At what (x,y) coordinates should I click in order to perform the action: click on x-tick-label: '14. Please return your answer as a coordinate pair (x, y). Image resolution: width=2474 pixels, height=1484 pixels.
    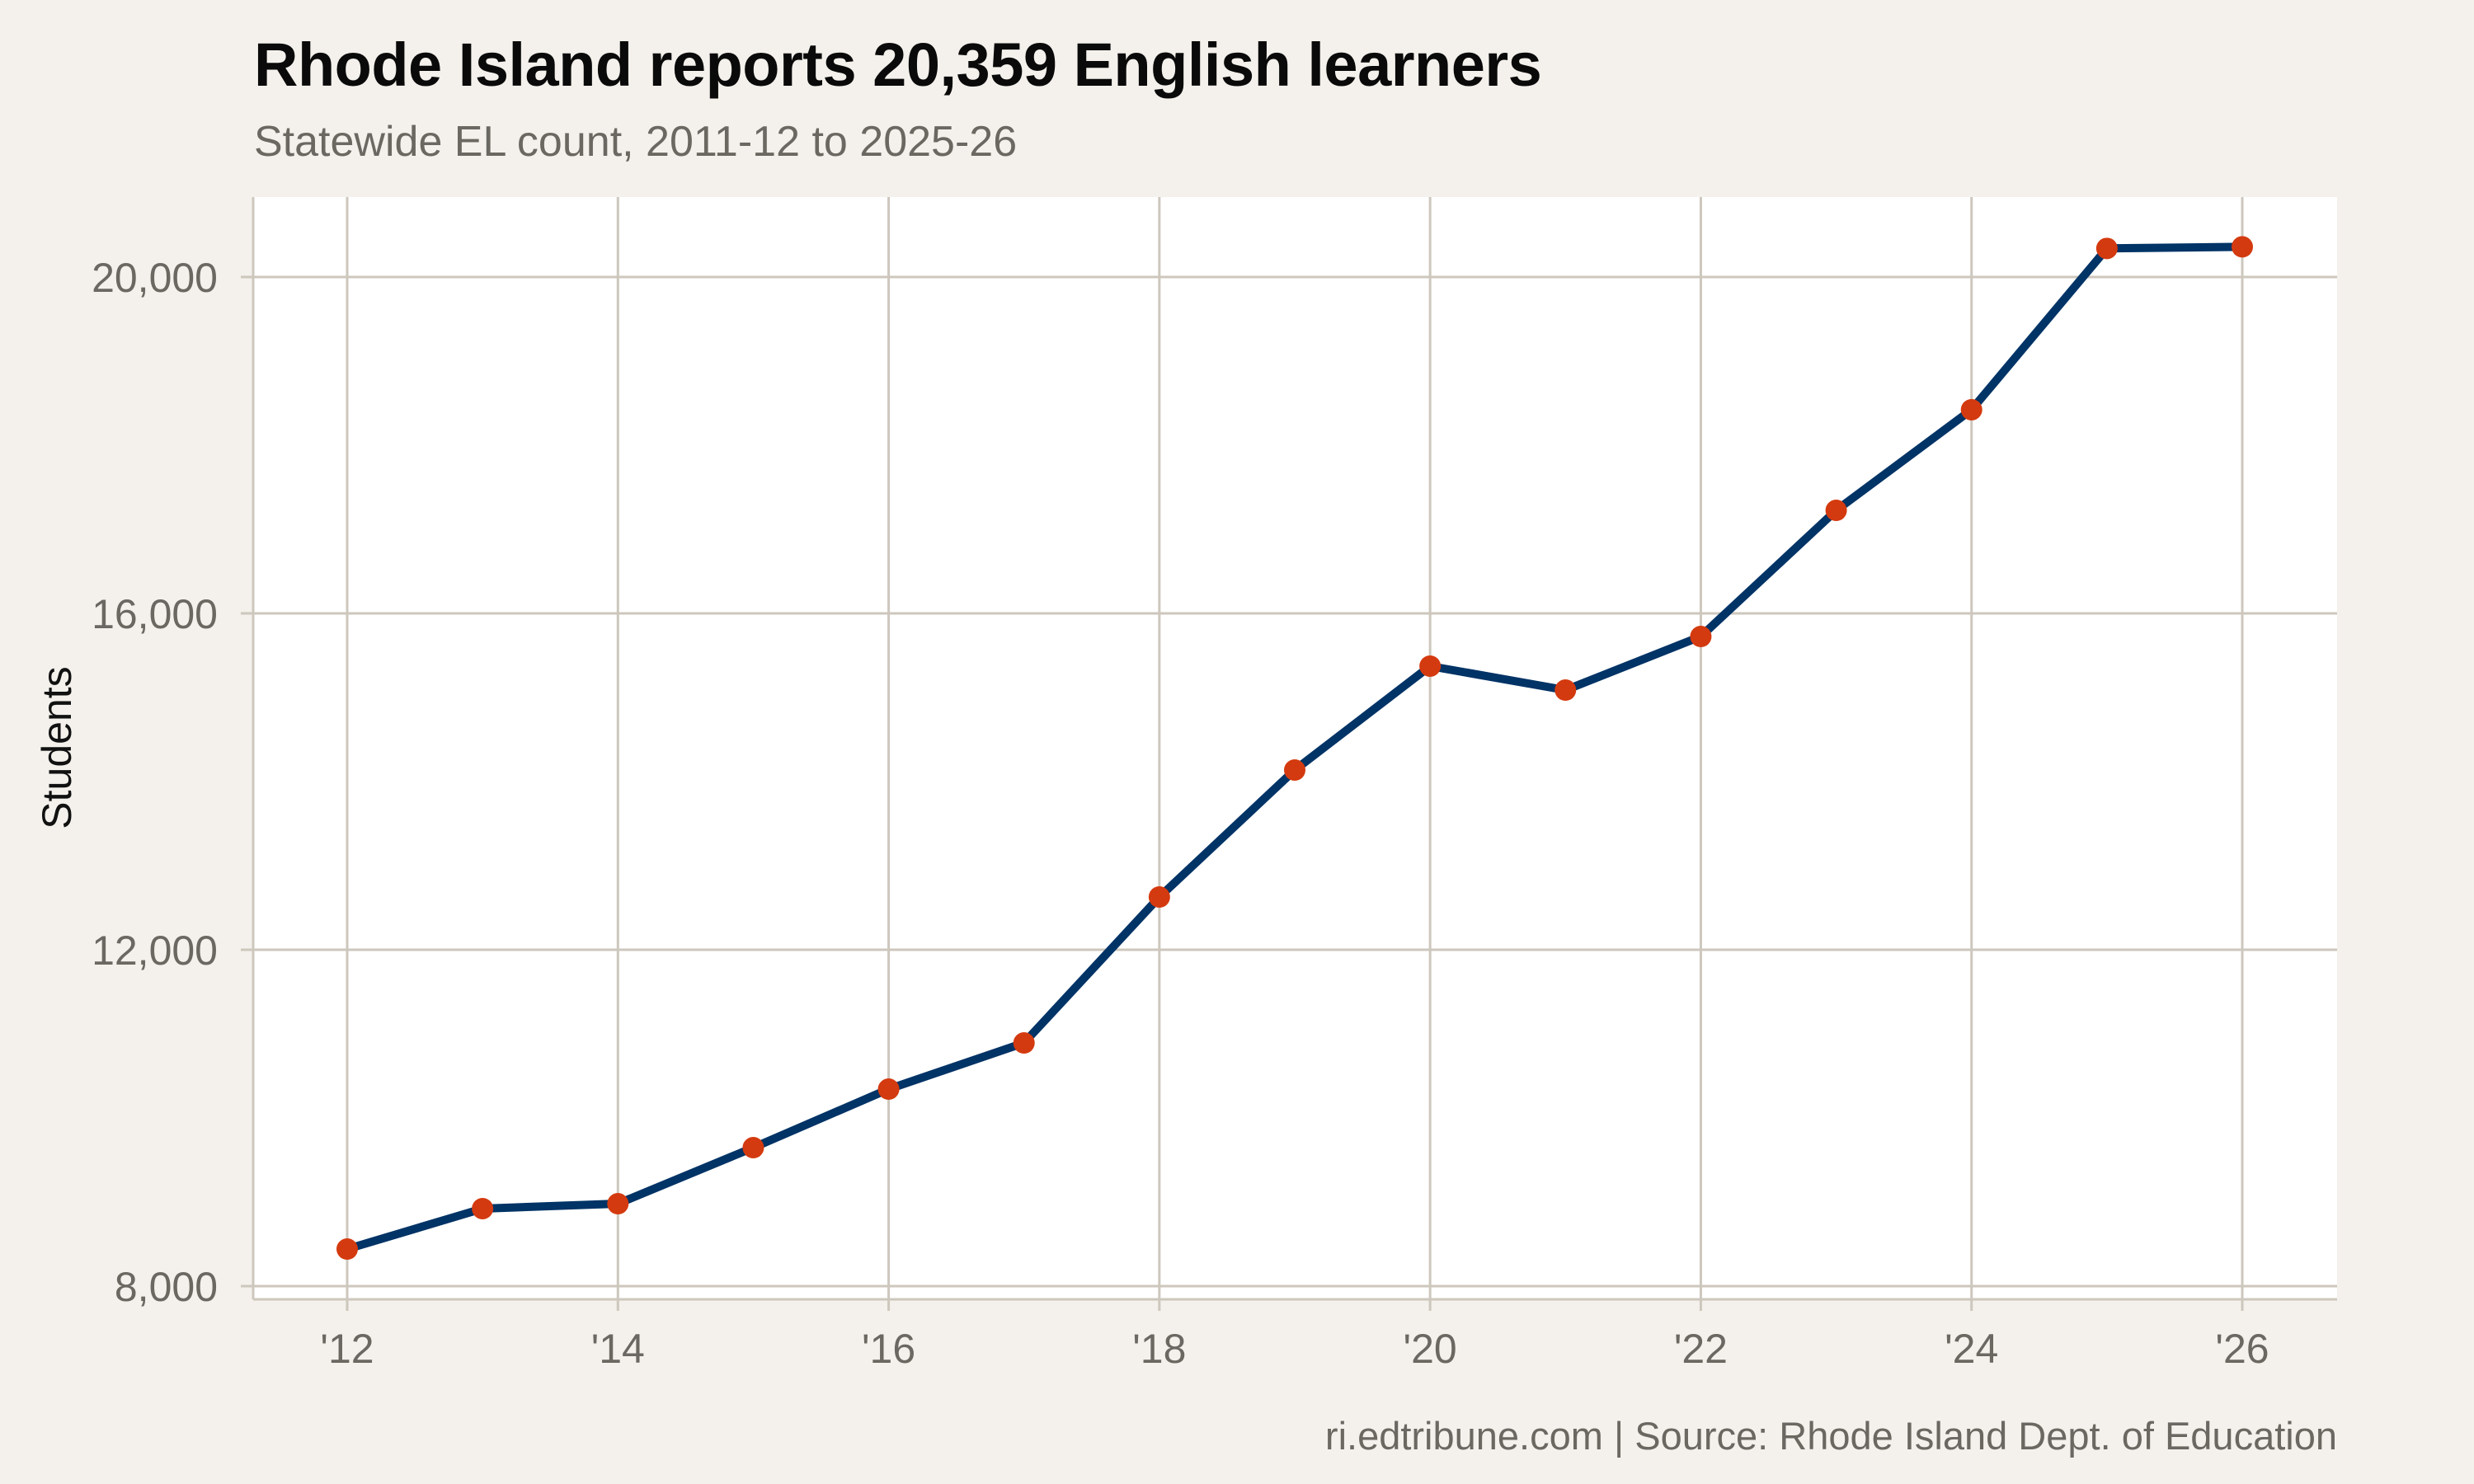
    Looking at the image, I should click on (618, 1349).